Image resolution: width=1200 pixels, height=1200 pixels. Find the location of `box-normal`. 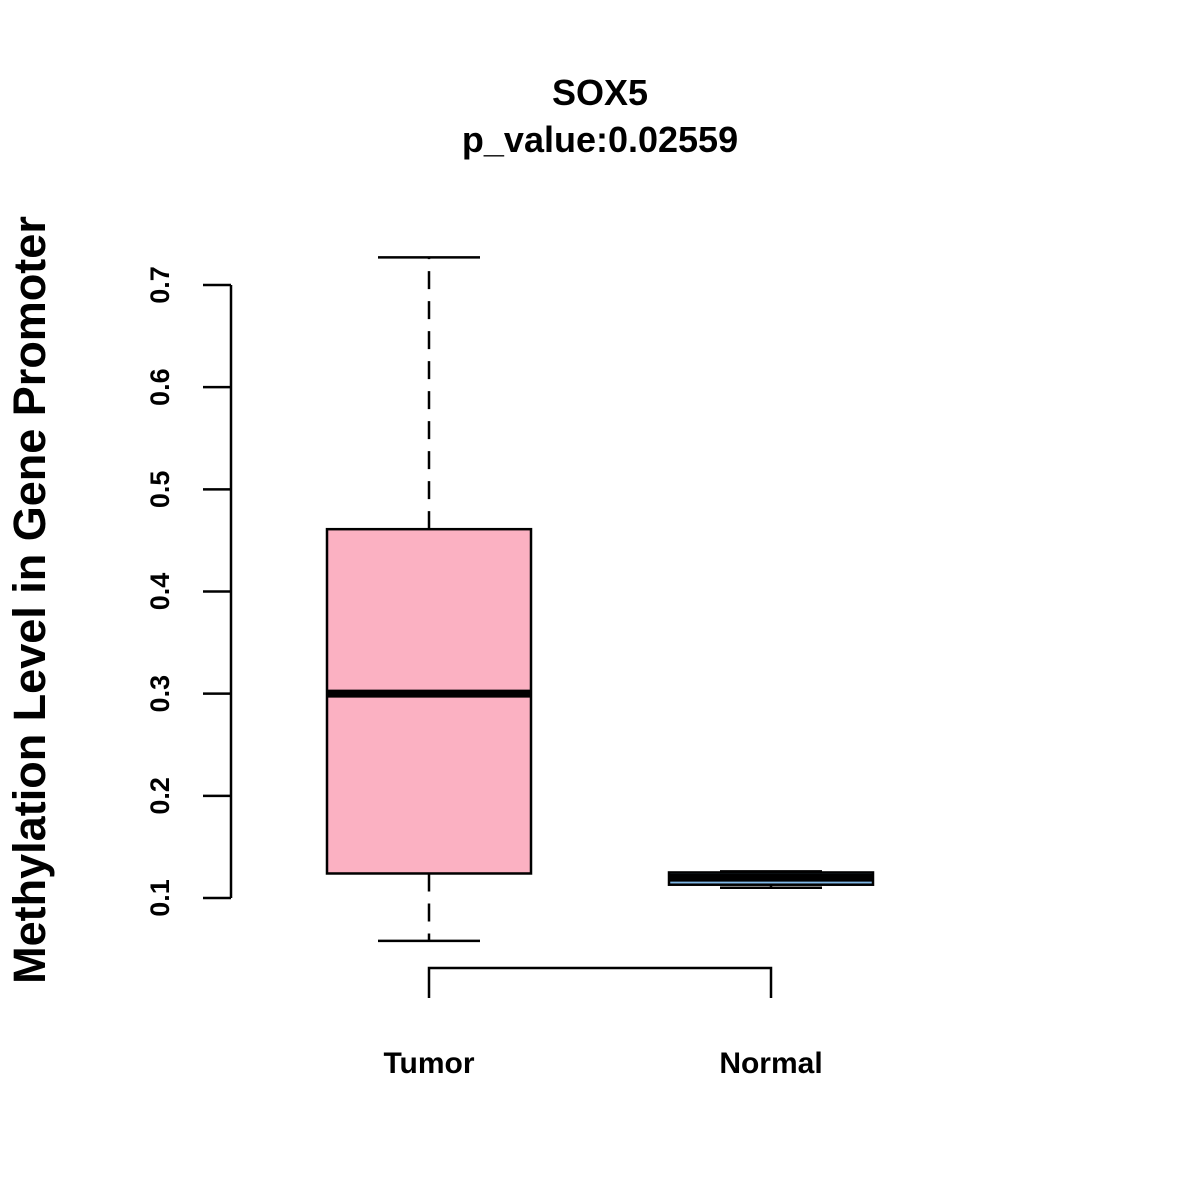

box-normal is located at coordinates (771, 880).